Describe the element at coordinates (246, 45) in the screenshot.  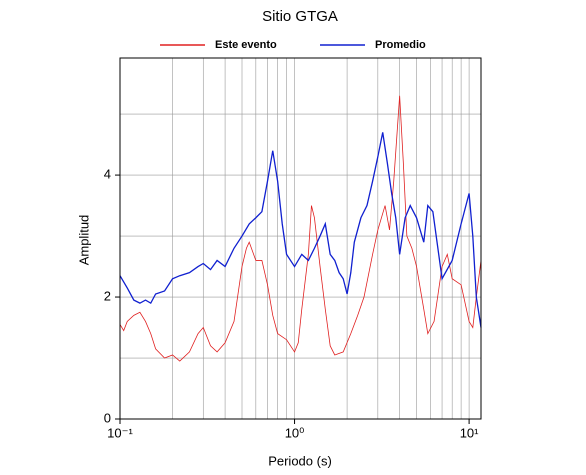
I see `legend-label: Este evento` at that location.